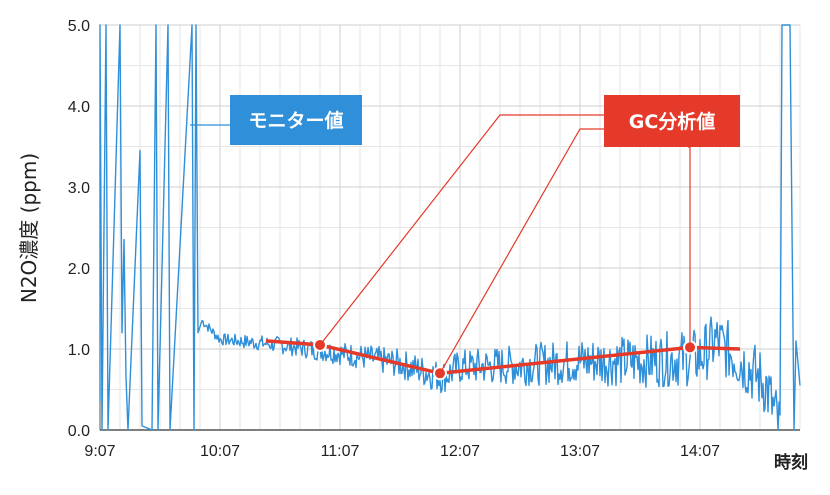  What do you see at coordinates (79, 107) in the screenshot?
I see `y-tick-label: 4.0` at bounding box center [79, 107].